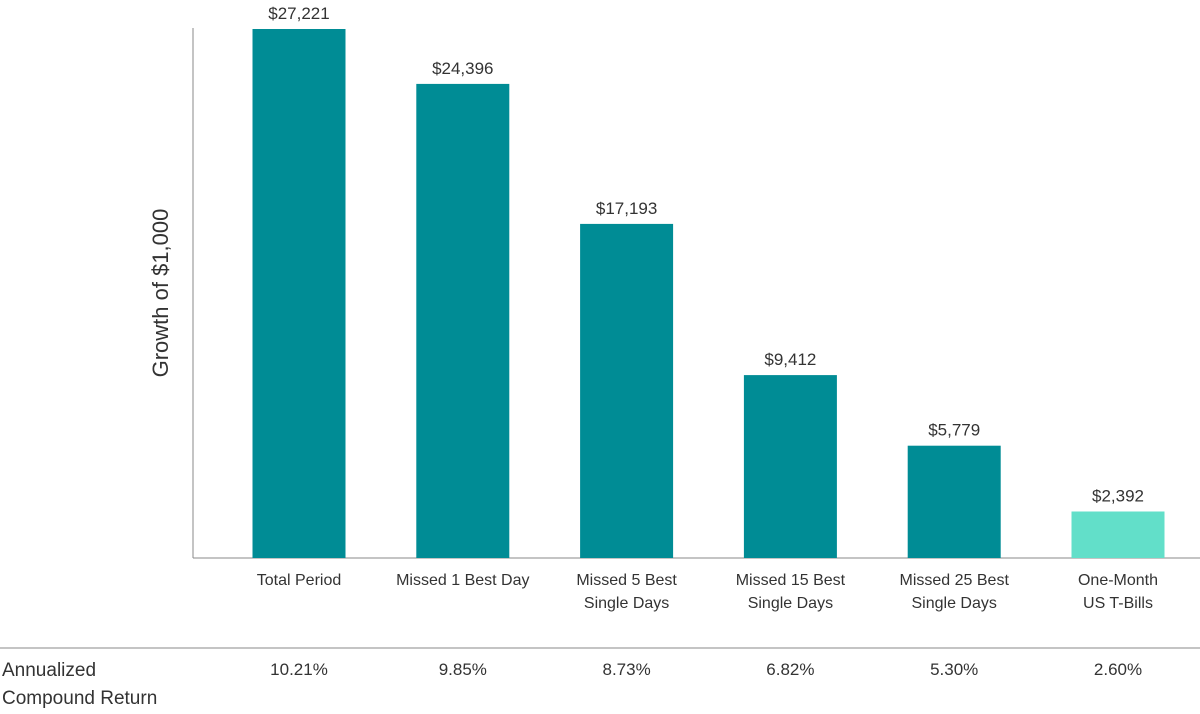 The image size is (1200, 714). What do you see at coordinates (1118, 603) in the screenshot?
I see `category-label-6-line-2: US T-Bills` at bounding box center [1118, 603].